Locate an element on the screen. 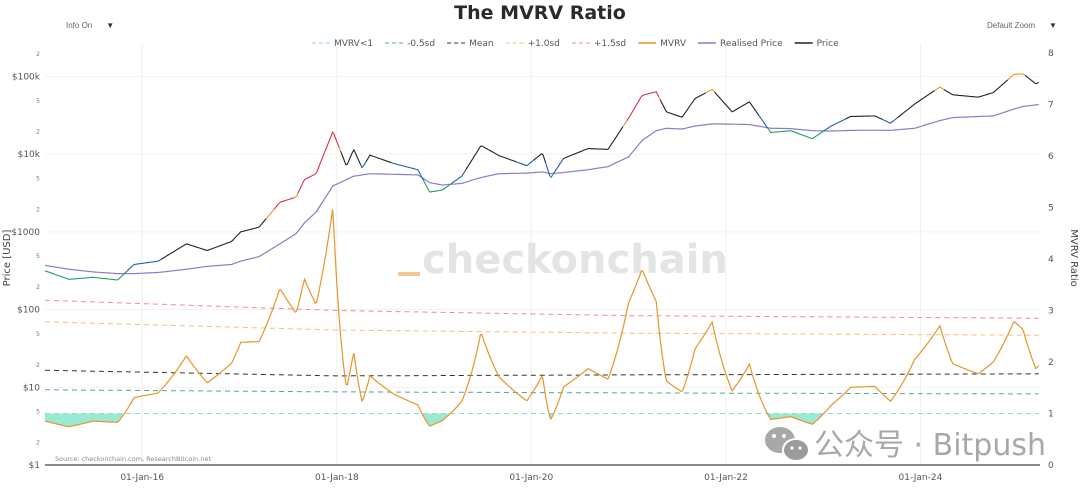 Image resolution: width=1080 pixels, height=488 pixels. legend-item: +1.0sd is located at coordinates (532, 44).